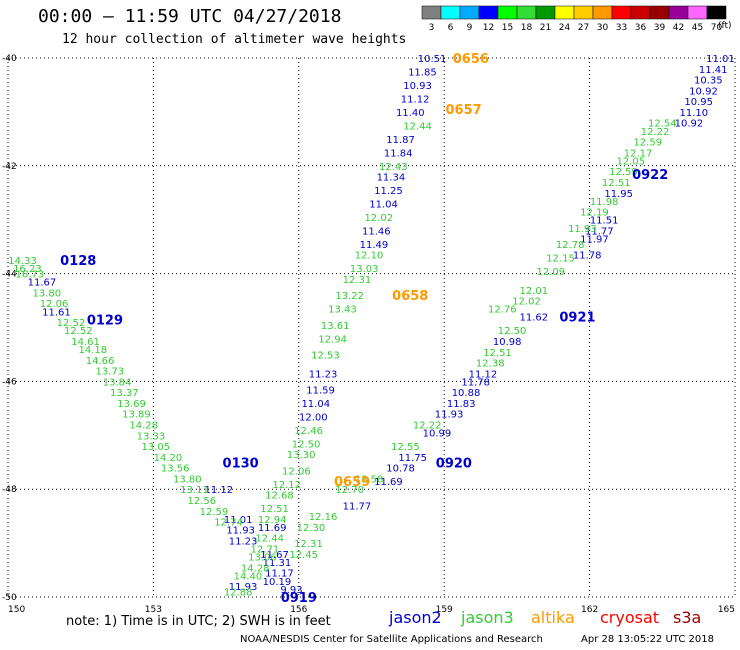  Describe the element at coordinates (594, 213) in the screenshot. I see `jason3-point: 12.19` at that location.